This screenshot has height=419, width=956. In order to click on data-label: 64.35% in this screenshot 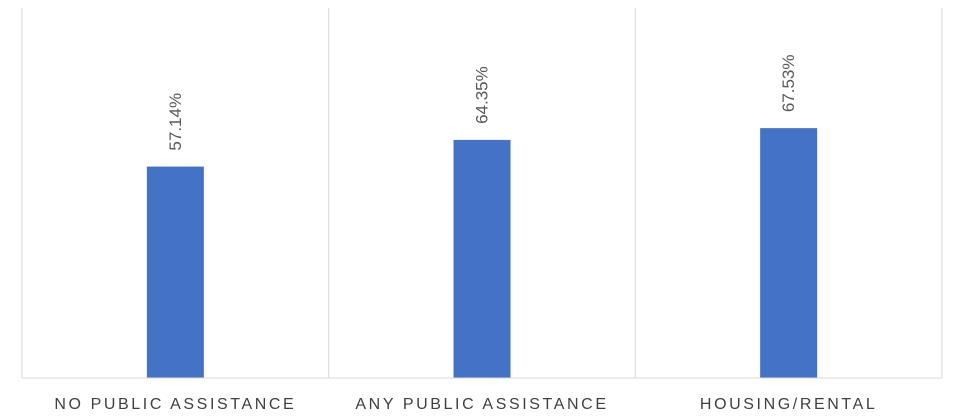, I will do `click(482, 95)`.